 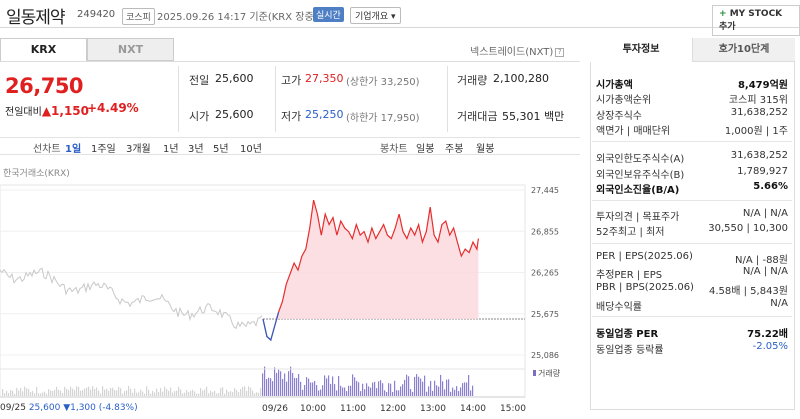 I want to click on upper-limit: (상한가 33,250), so click(x=383, y=82).